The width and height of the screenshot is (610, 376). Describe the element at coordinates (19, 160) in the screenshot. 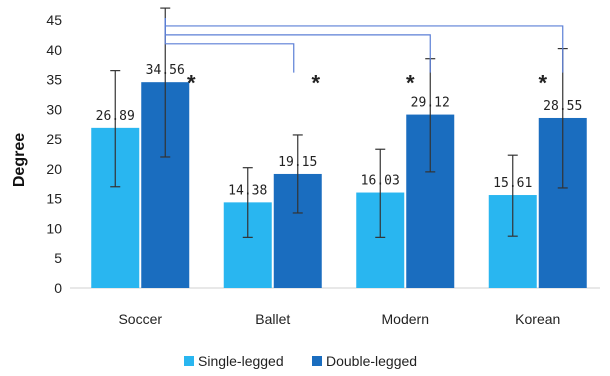

I see `y-axis-label: Degree` at that location.